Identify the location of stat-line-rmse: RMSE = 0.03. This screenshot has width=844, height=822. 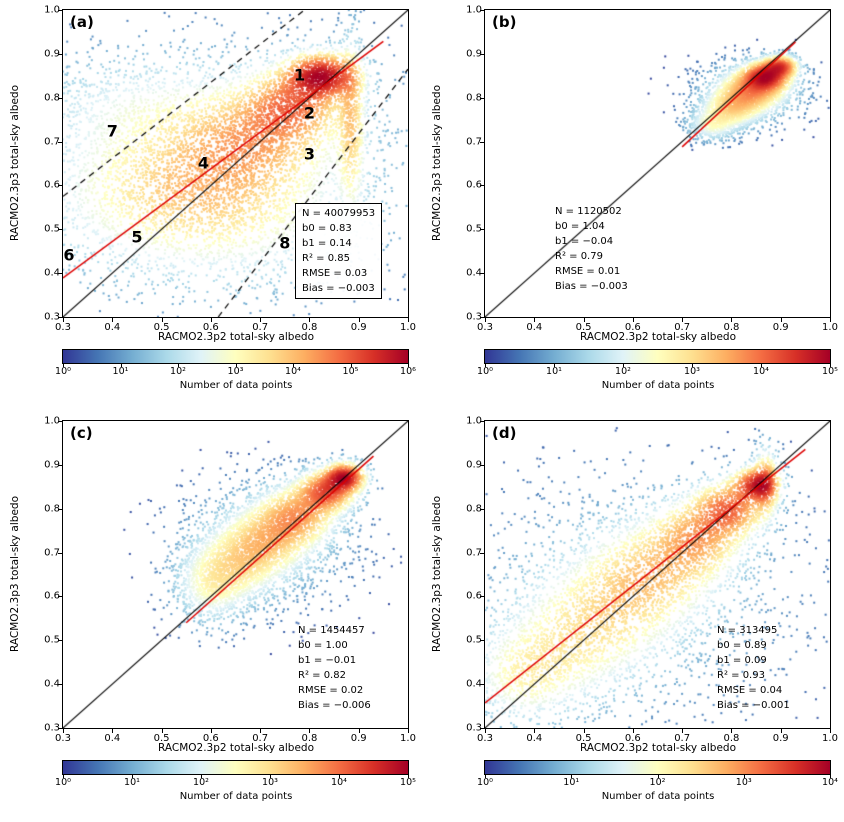
(335, 273).